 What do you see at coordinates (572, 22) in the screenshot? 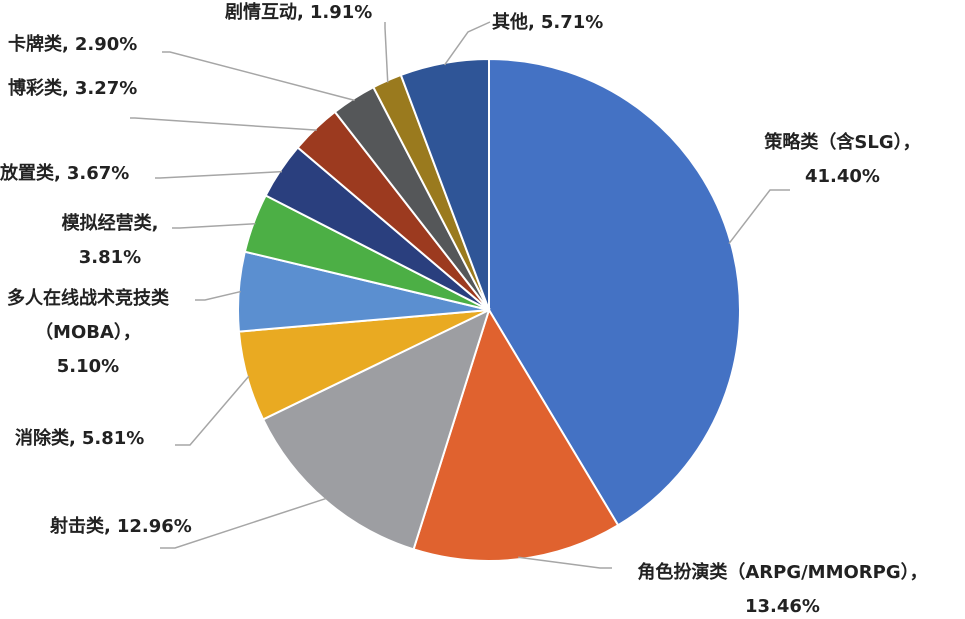
I see `value-label: 5.71%` at bounding box center [572, 22].